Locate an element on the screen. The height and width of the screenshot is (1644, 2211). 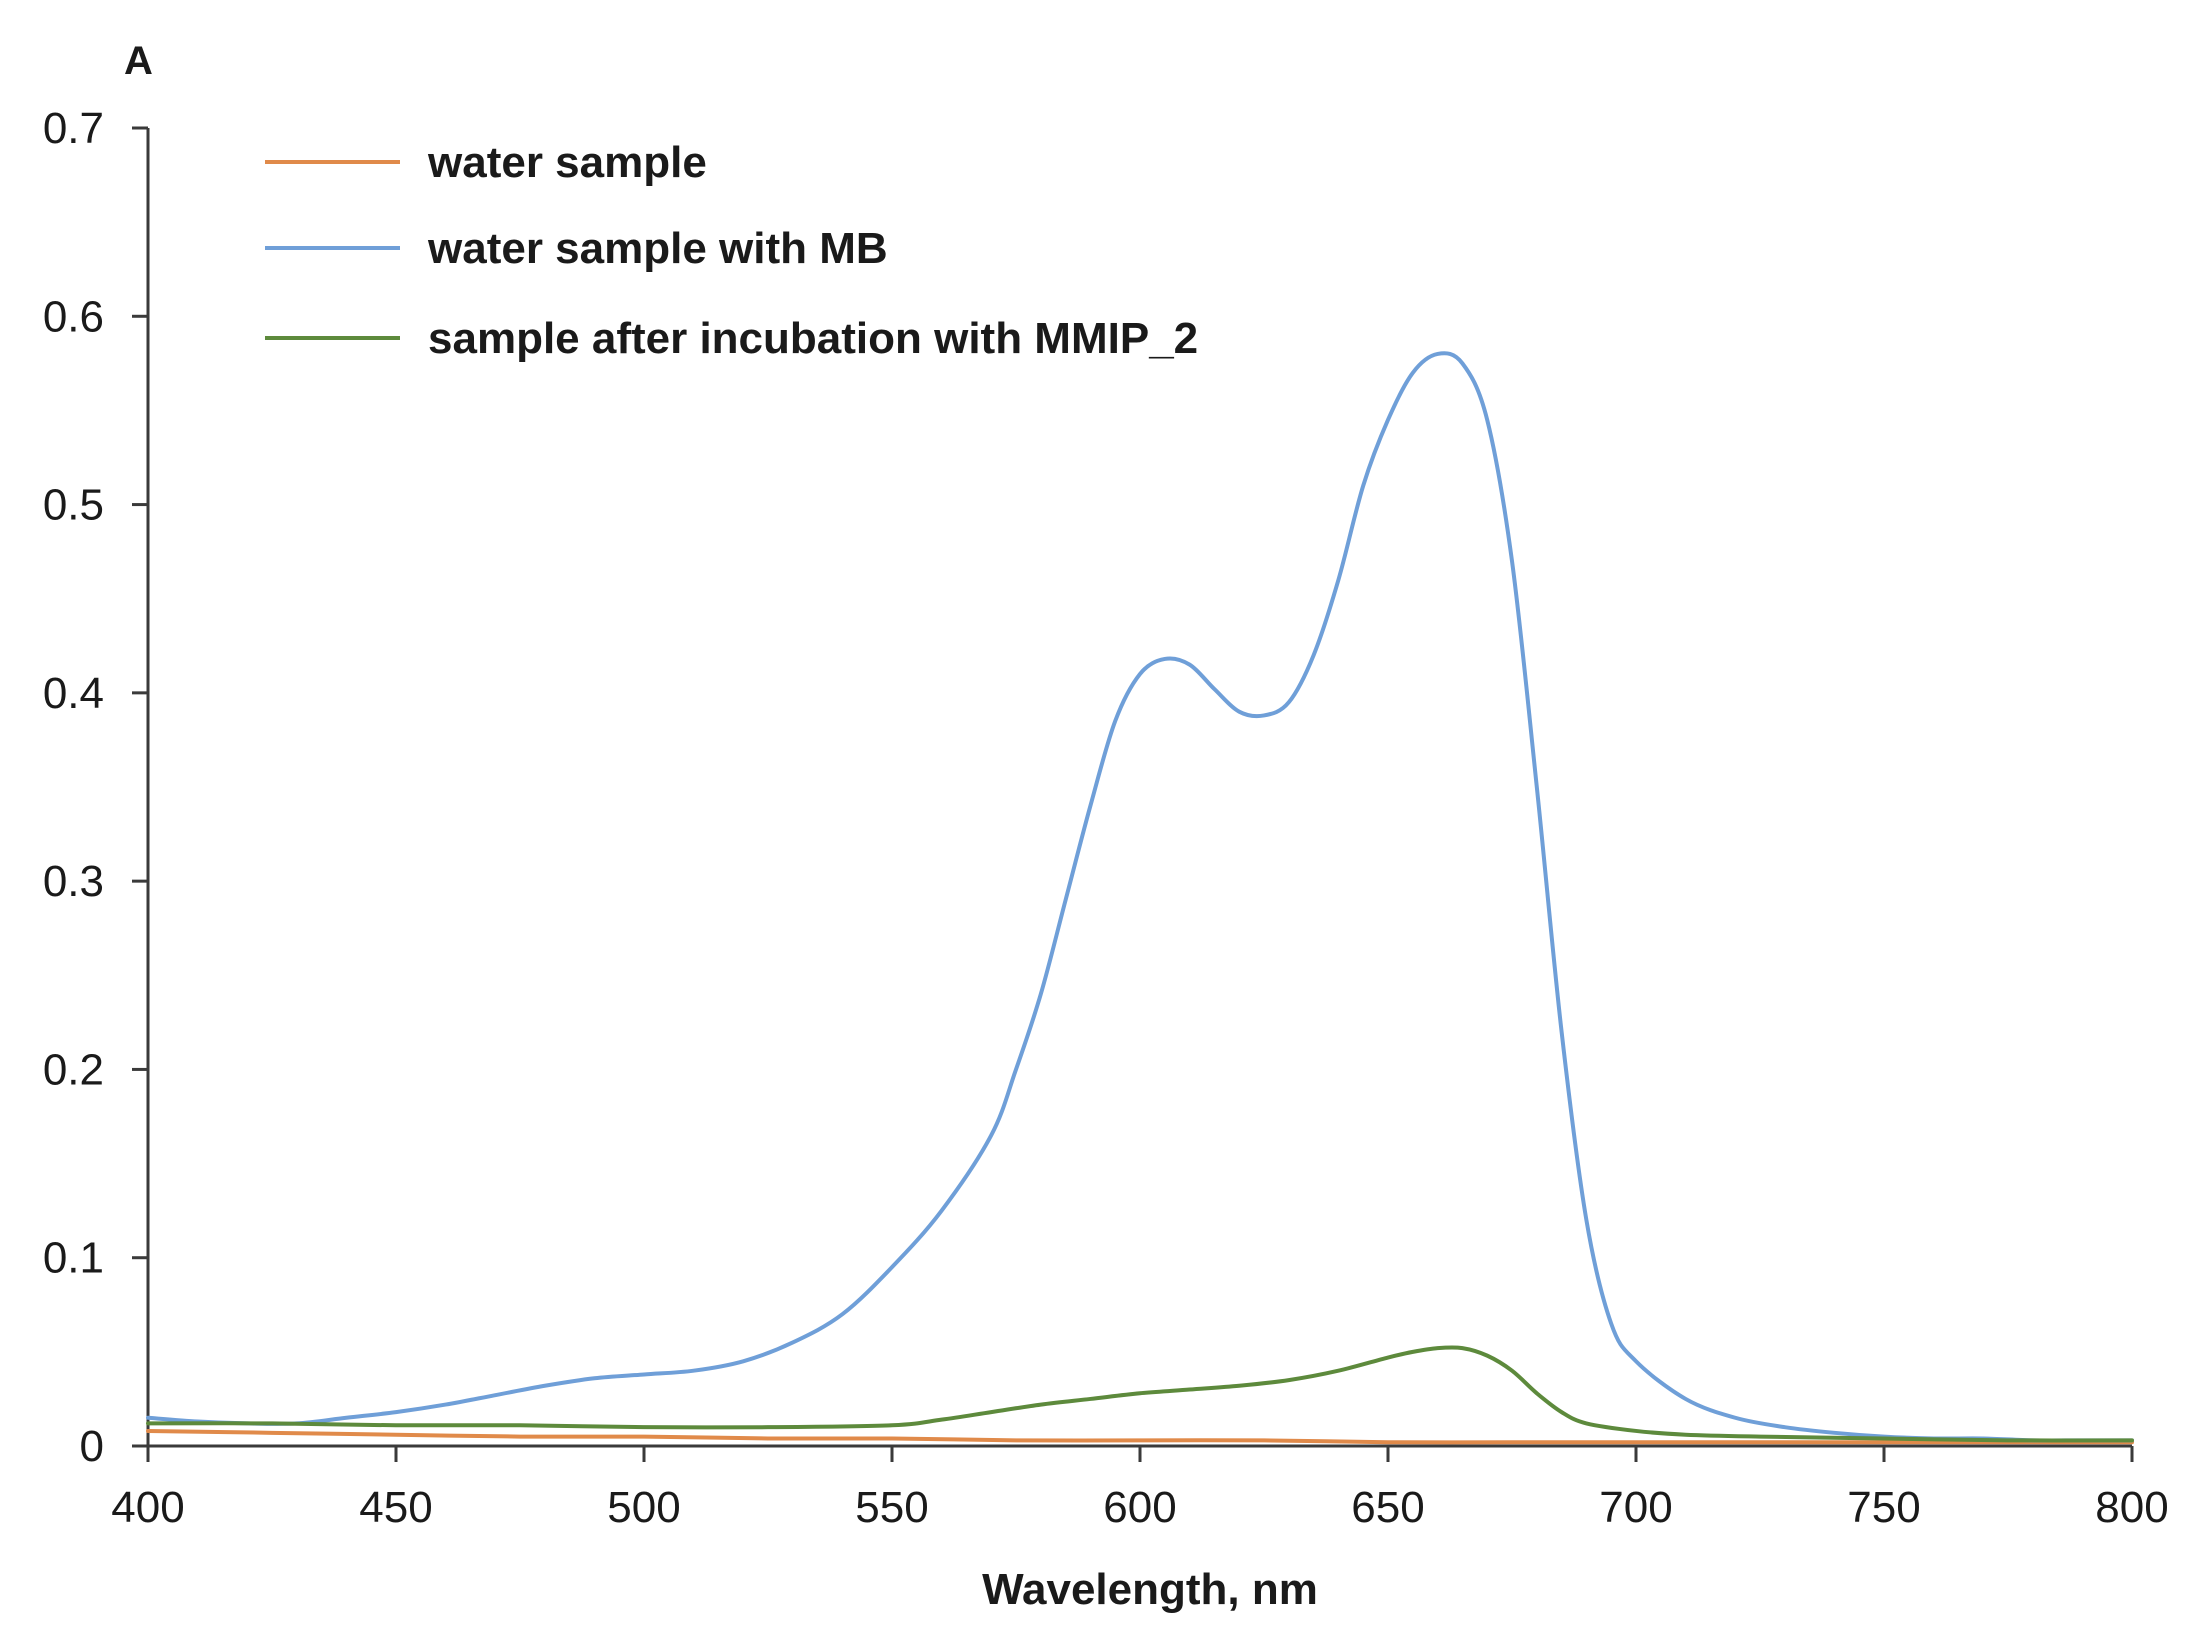
legend-label-2: water sample with MB is located at coordinates (657, 248).